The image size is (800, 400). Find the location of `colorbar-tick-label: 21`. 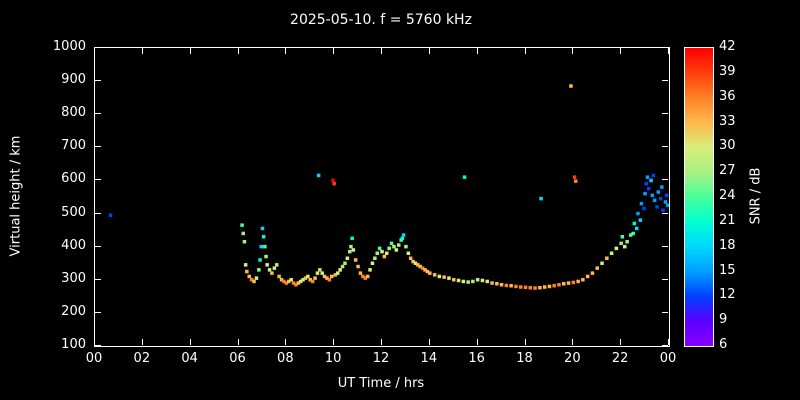

colorbar-tick-label: 21 is located at coordinates (727, 220).